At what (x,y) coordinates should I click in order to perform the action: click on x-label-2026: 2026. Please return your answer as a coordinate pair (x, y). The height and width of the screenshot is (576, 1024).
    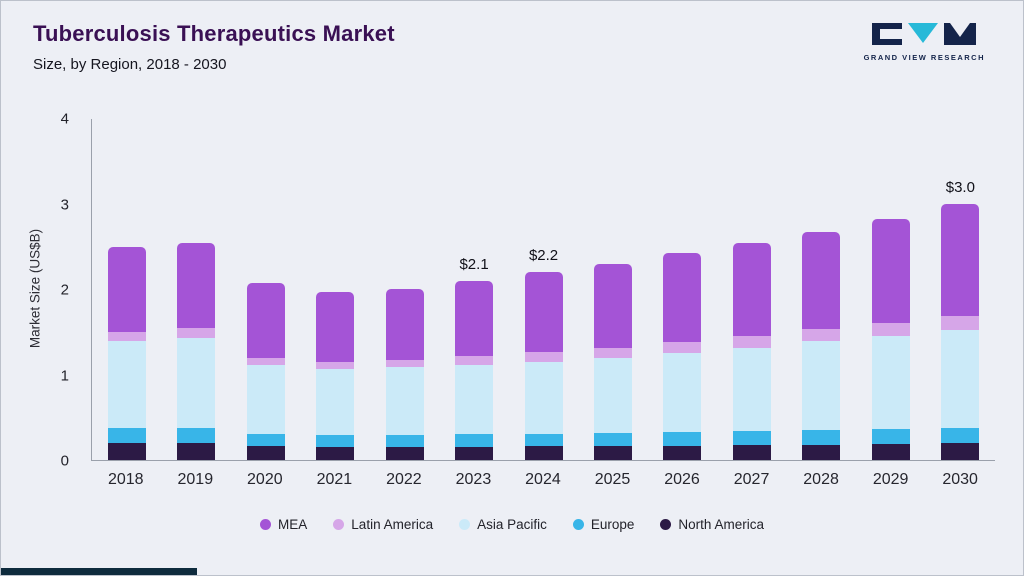
    Looking at the image, I should click on (682, 479).